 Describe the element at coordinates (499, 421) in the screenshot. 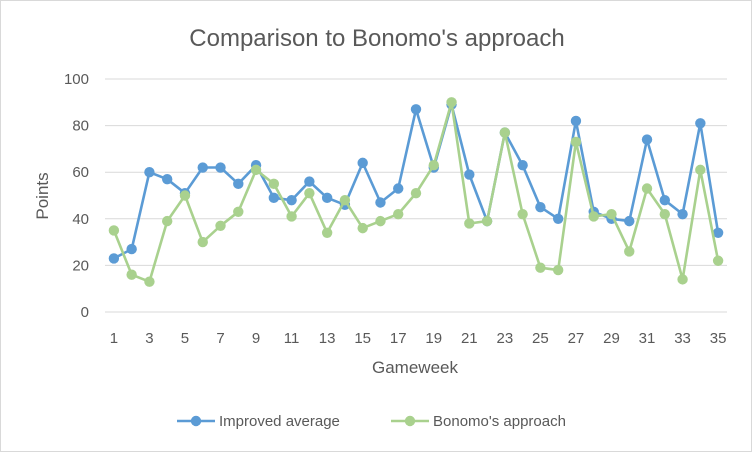

I see `legend-label: Bonomo's approach` at that location.